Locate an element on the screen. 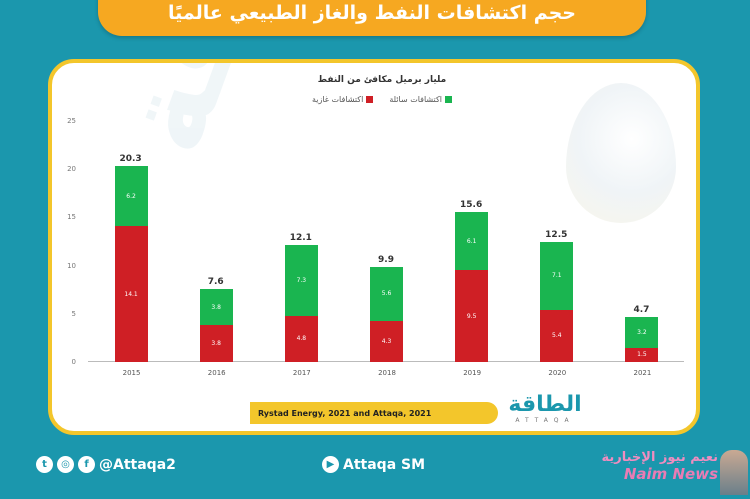 The width and height of the screenshot is (750, 499). bar-2017: 4.8 7.3 12.1 is located at coordinates (301, 297).